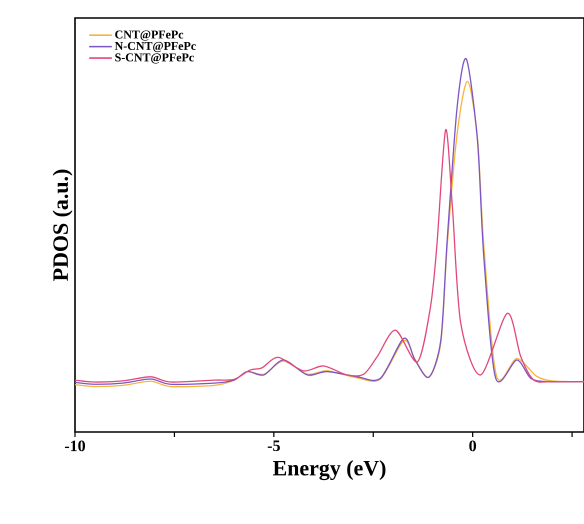 This screenshot has height=524, width=584. What do you see at coordinates (154, 58) in the screenshot?
I see `legend-label: S-CNT@PFePc` at bounding box center [154, 58].